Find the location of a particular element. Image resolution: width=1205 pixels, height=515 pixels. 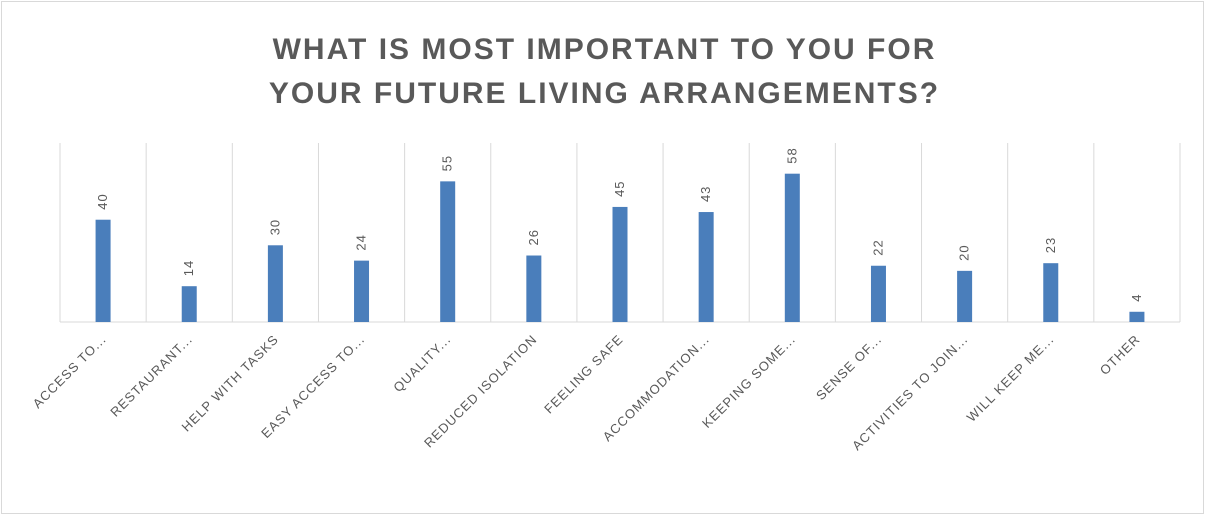

value-label: 24 is located at coordinates (361, 242).